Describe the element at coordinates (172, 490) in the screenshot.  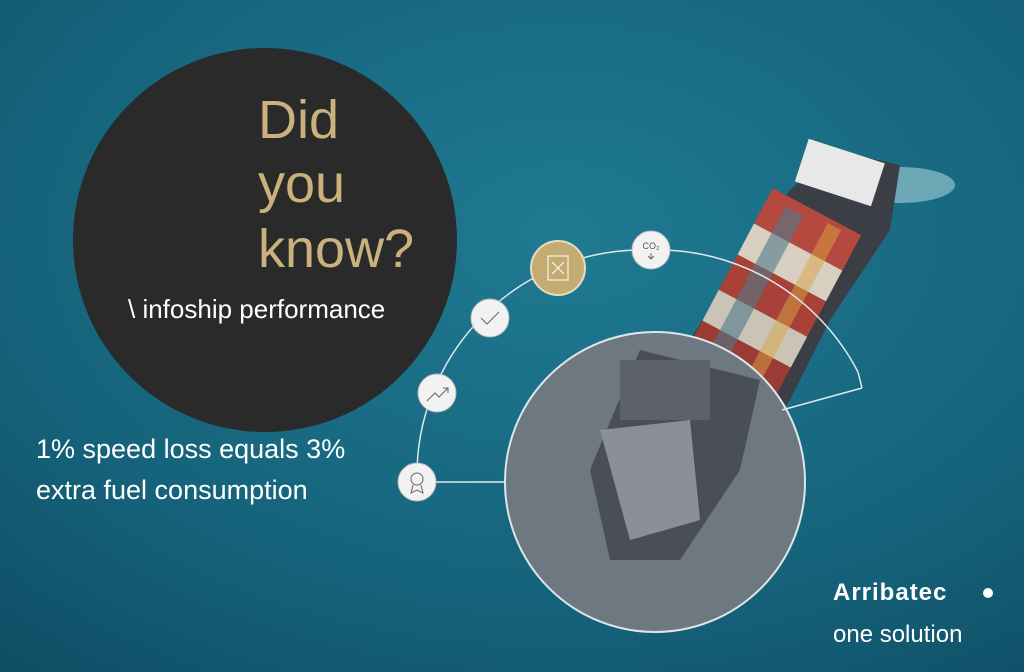
I see `fact-line: extra fuel consumption` at that location.